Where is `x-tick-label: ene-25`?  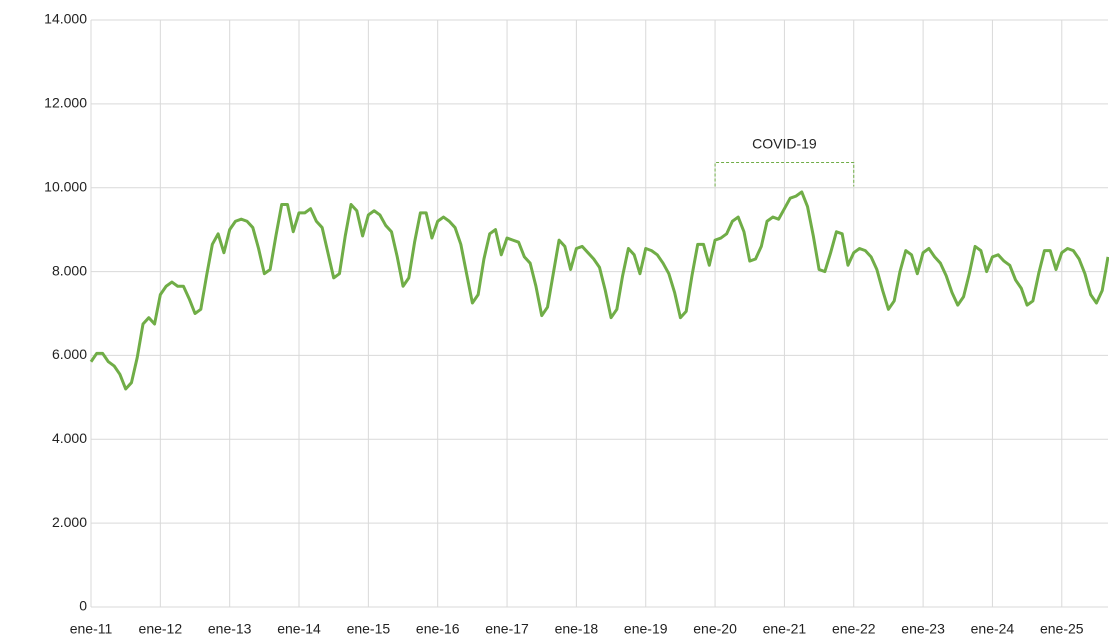
x-tick-label: ene-25 is located at coordinates (1062, 628).